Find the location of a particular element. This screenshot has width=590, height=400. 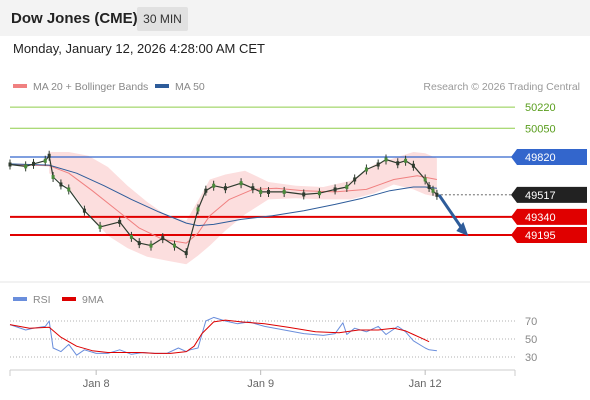

x-tick-label: Jan 8 is located at coordinates (96, 384).